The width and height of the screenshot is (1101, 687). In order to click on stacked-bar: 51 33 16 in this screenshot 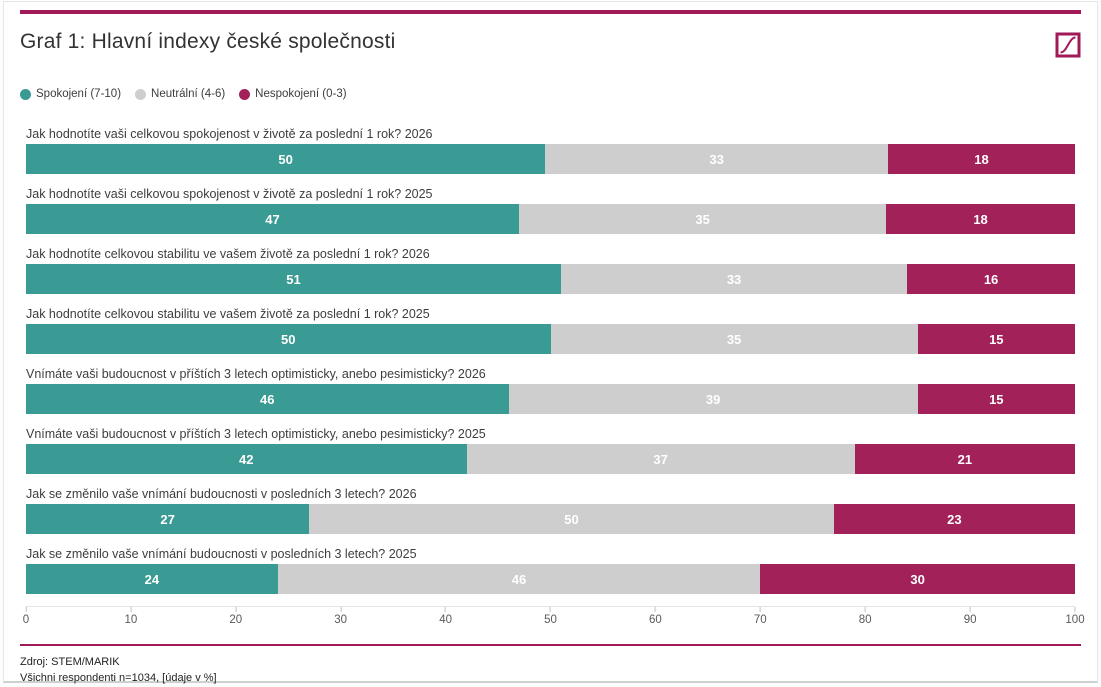, I will do `click(550, 279)`.